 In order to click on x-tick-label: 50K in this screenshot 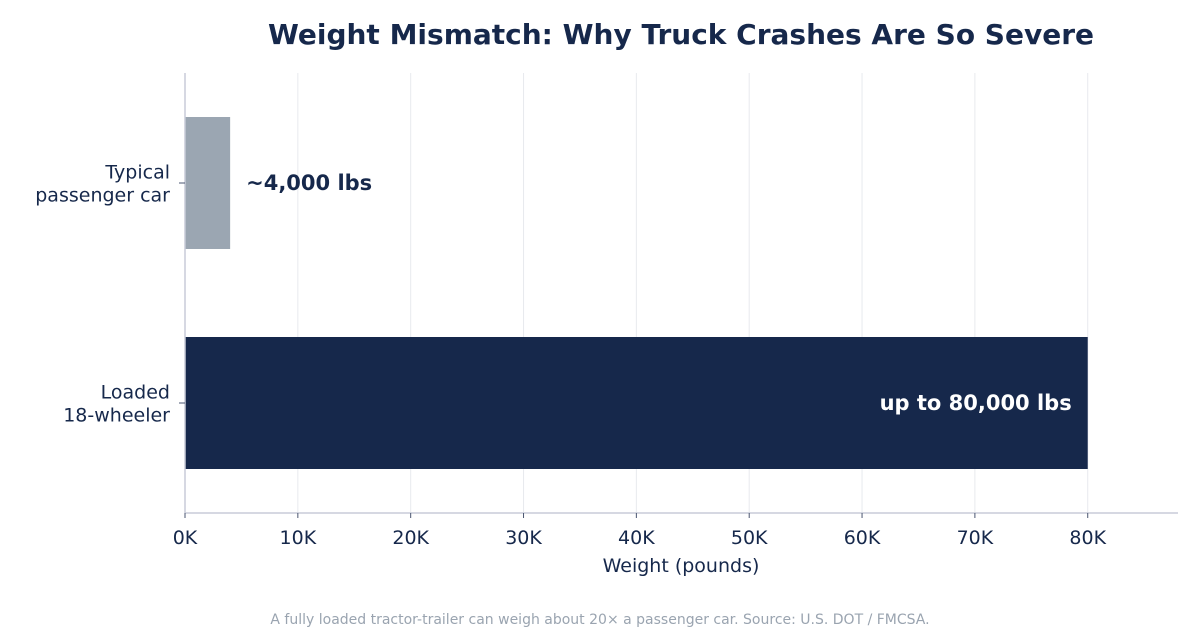, I will do `click(749, 538)`.